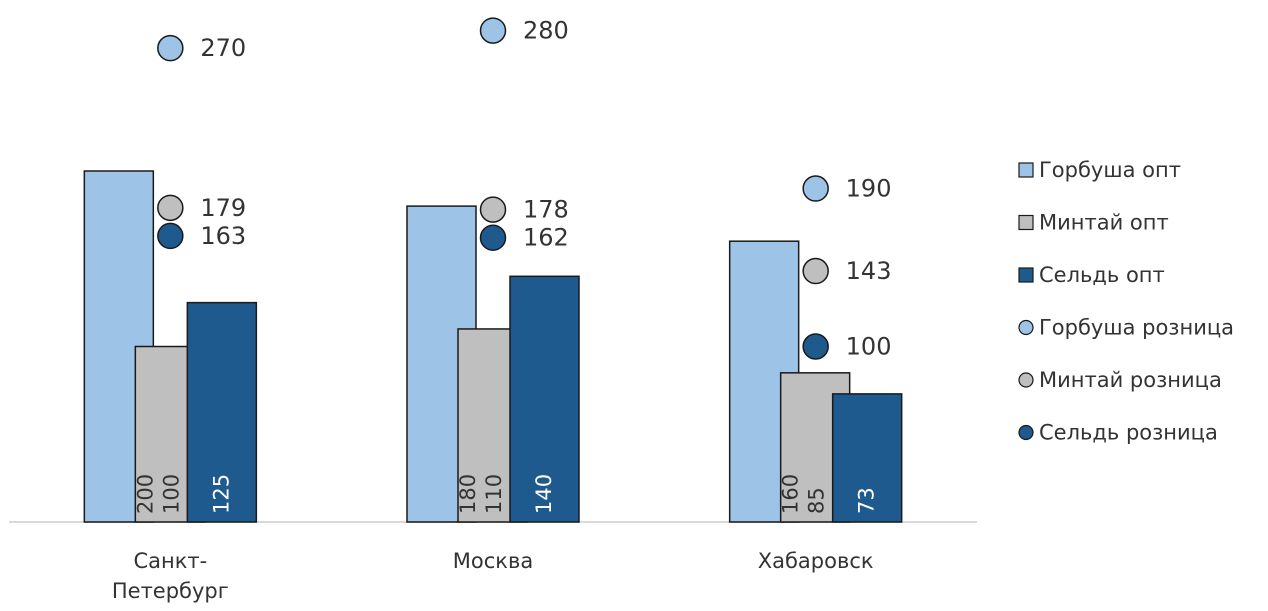  Describe the element at coordinates (171, 494) in the screenshot. I see `bar-value-label: 100` at that location.